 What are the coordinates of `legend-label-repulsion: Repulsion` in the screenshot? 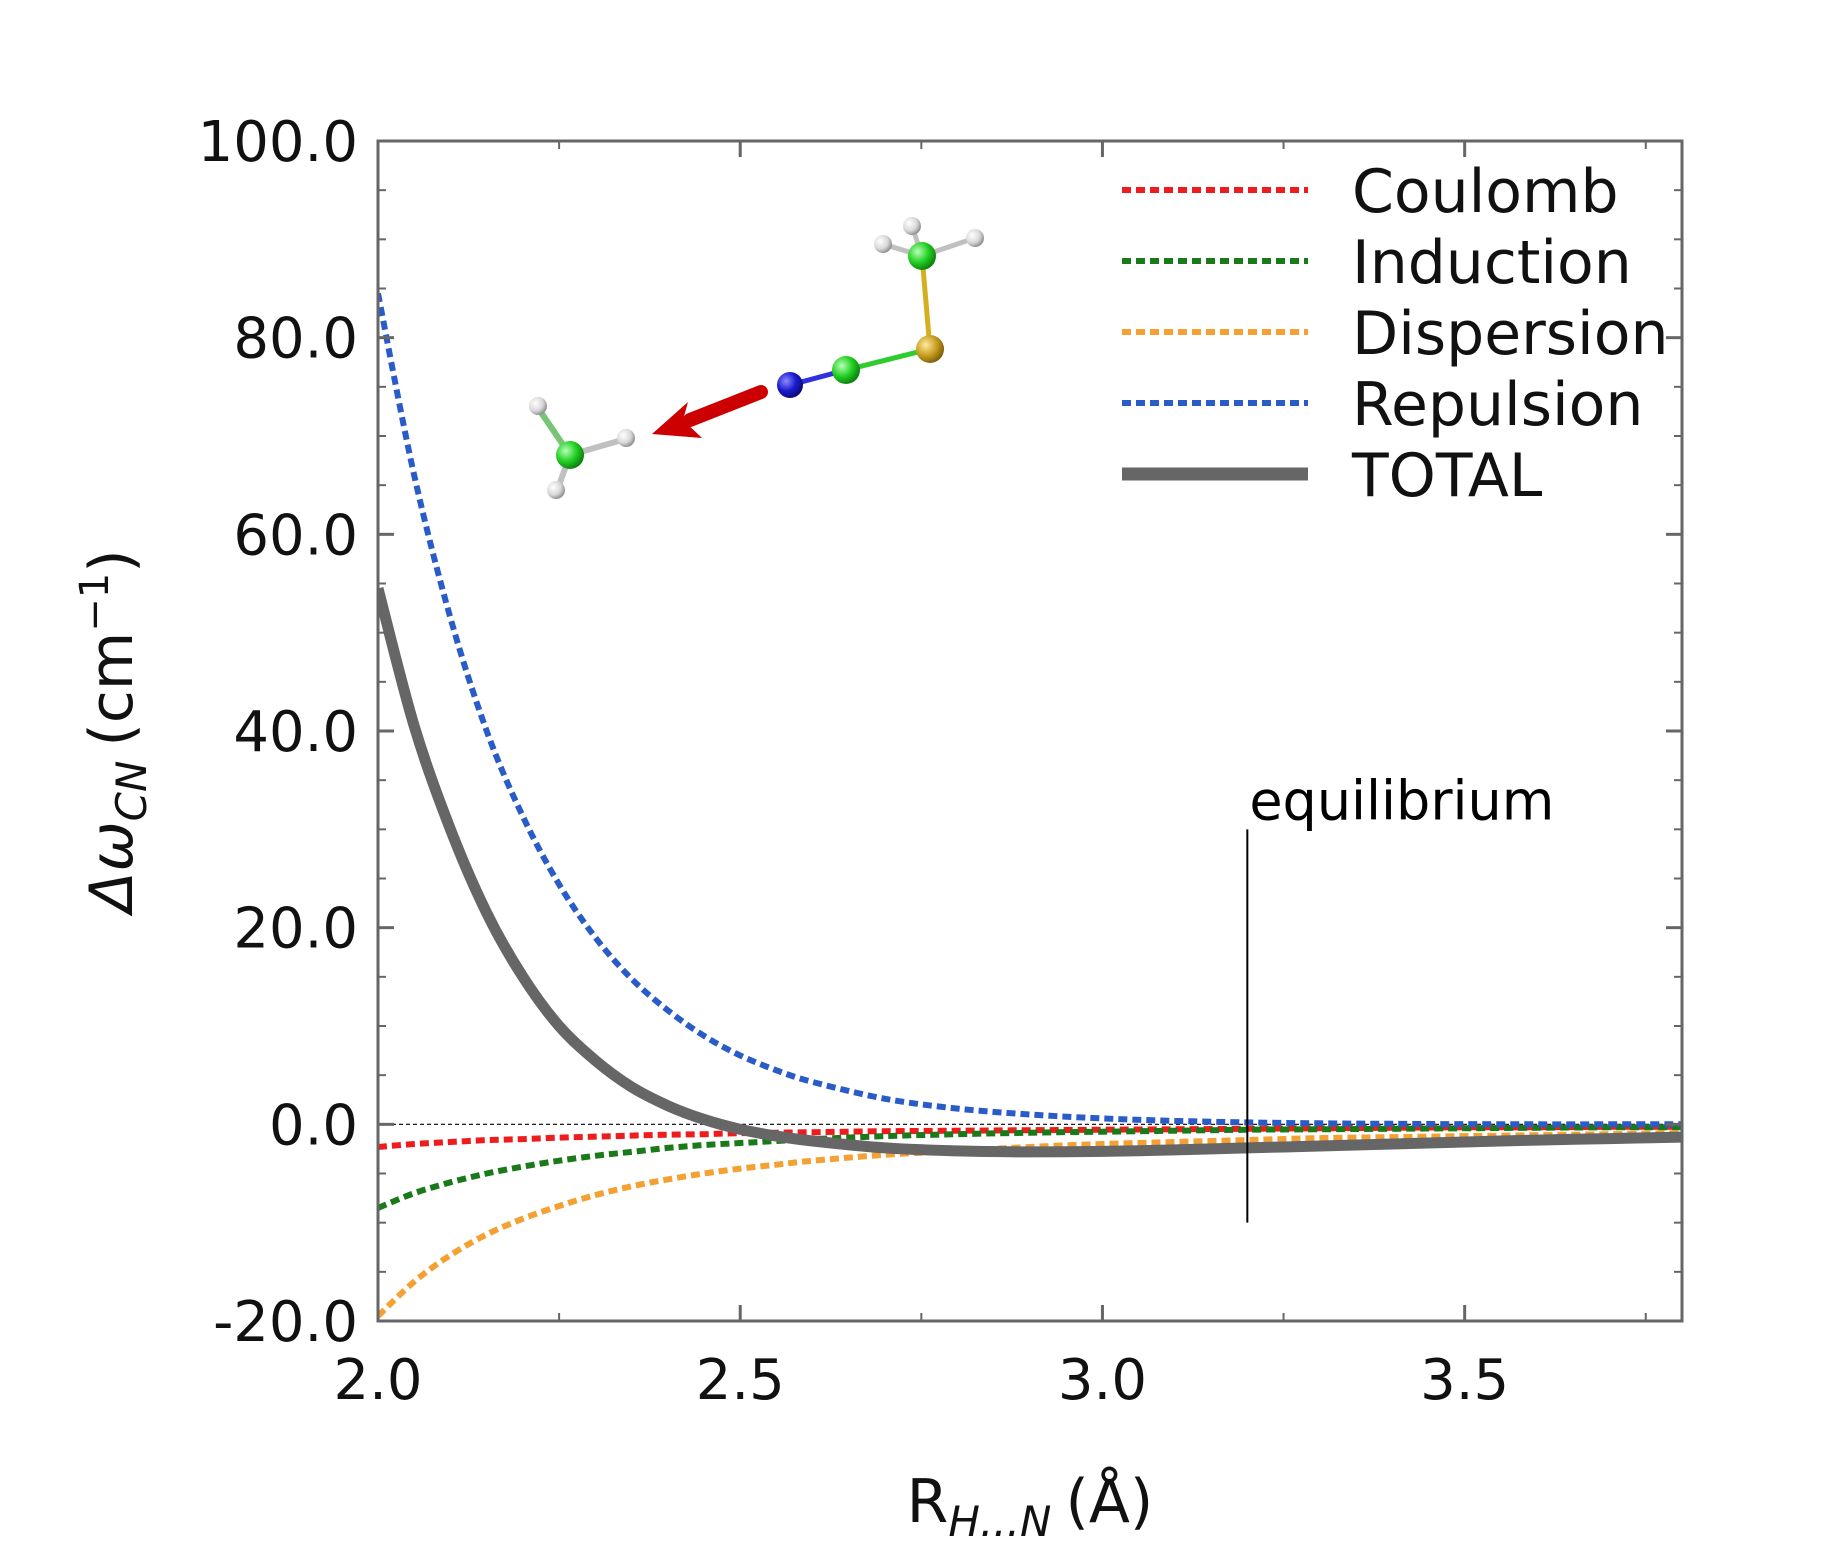 It's located at (1497, 405).